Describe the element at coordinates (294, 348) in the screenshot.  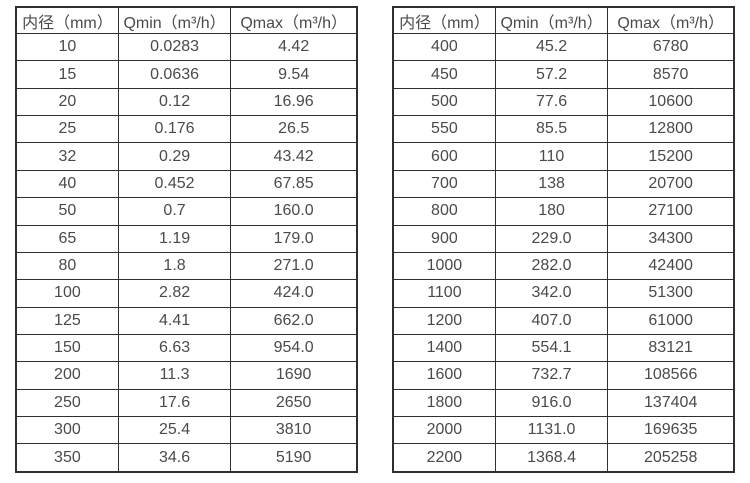
I see `cell-qmax: 954.0` at that location.